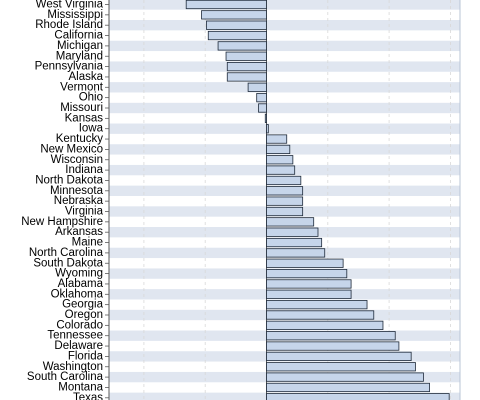 The height and width of the screenshot is (400, 480). What do you see at coordinates (75, 15) in the screenshot?
I see `category-label: Mississippi` at bounding box center [75, 15].